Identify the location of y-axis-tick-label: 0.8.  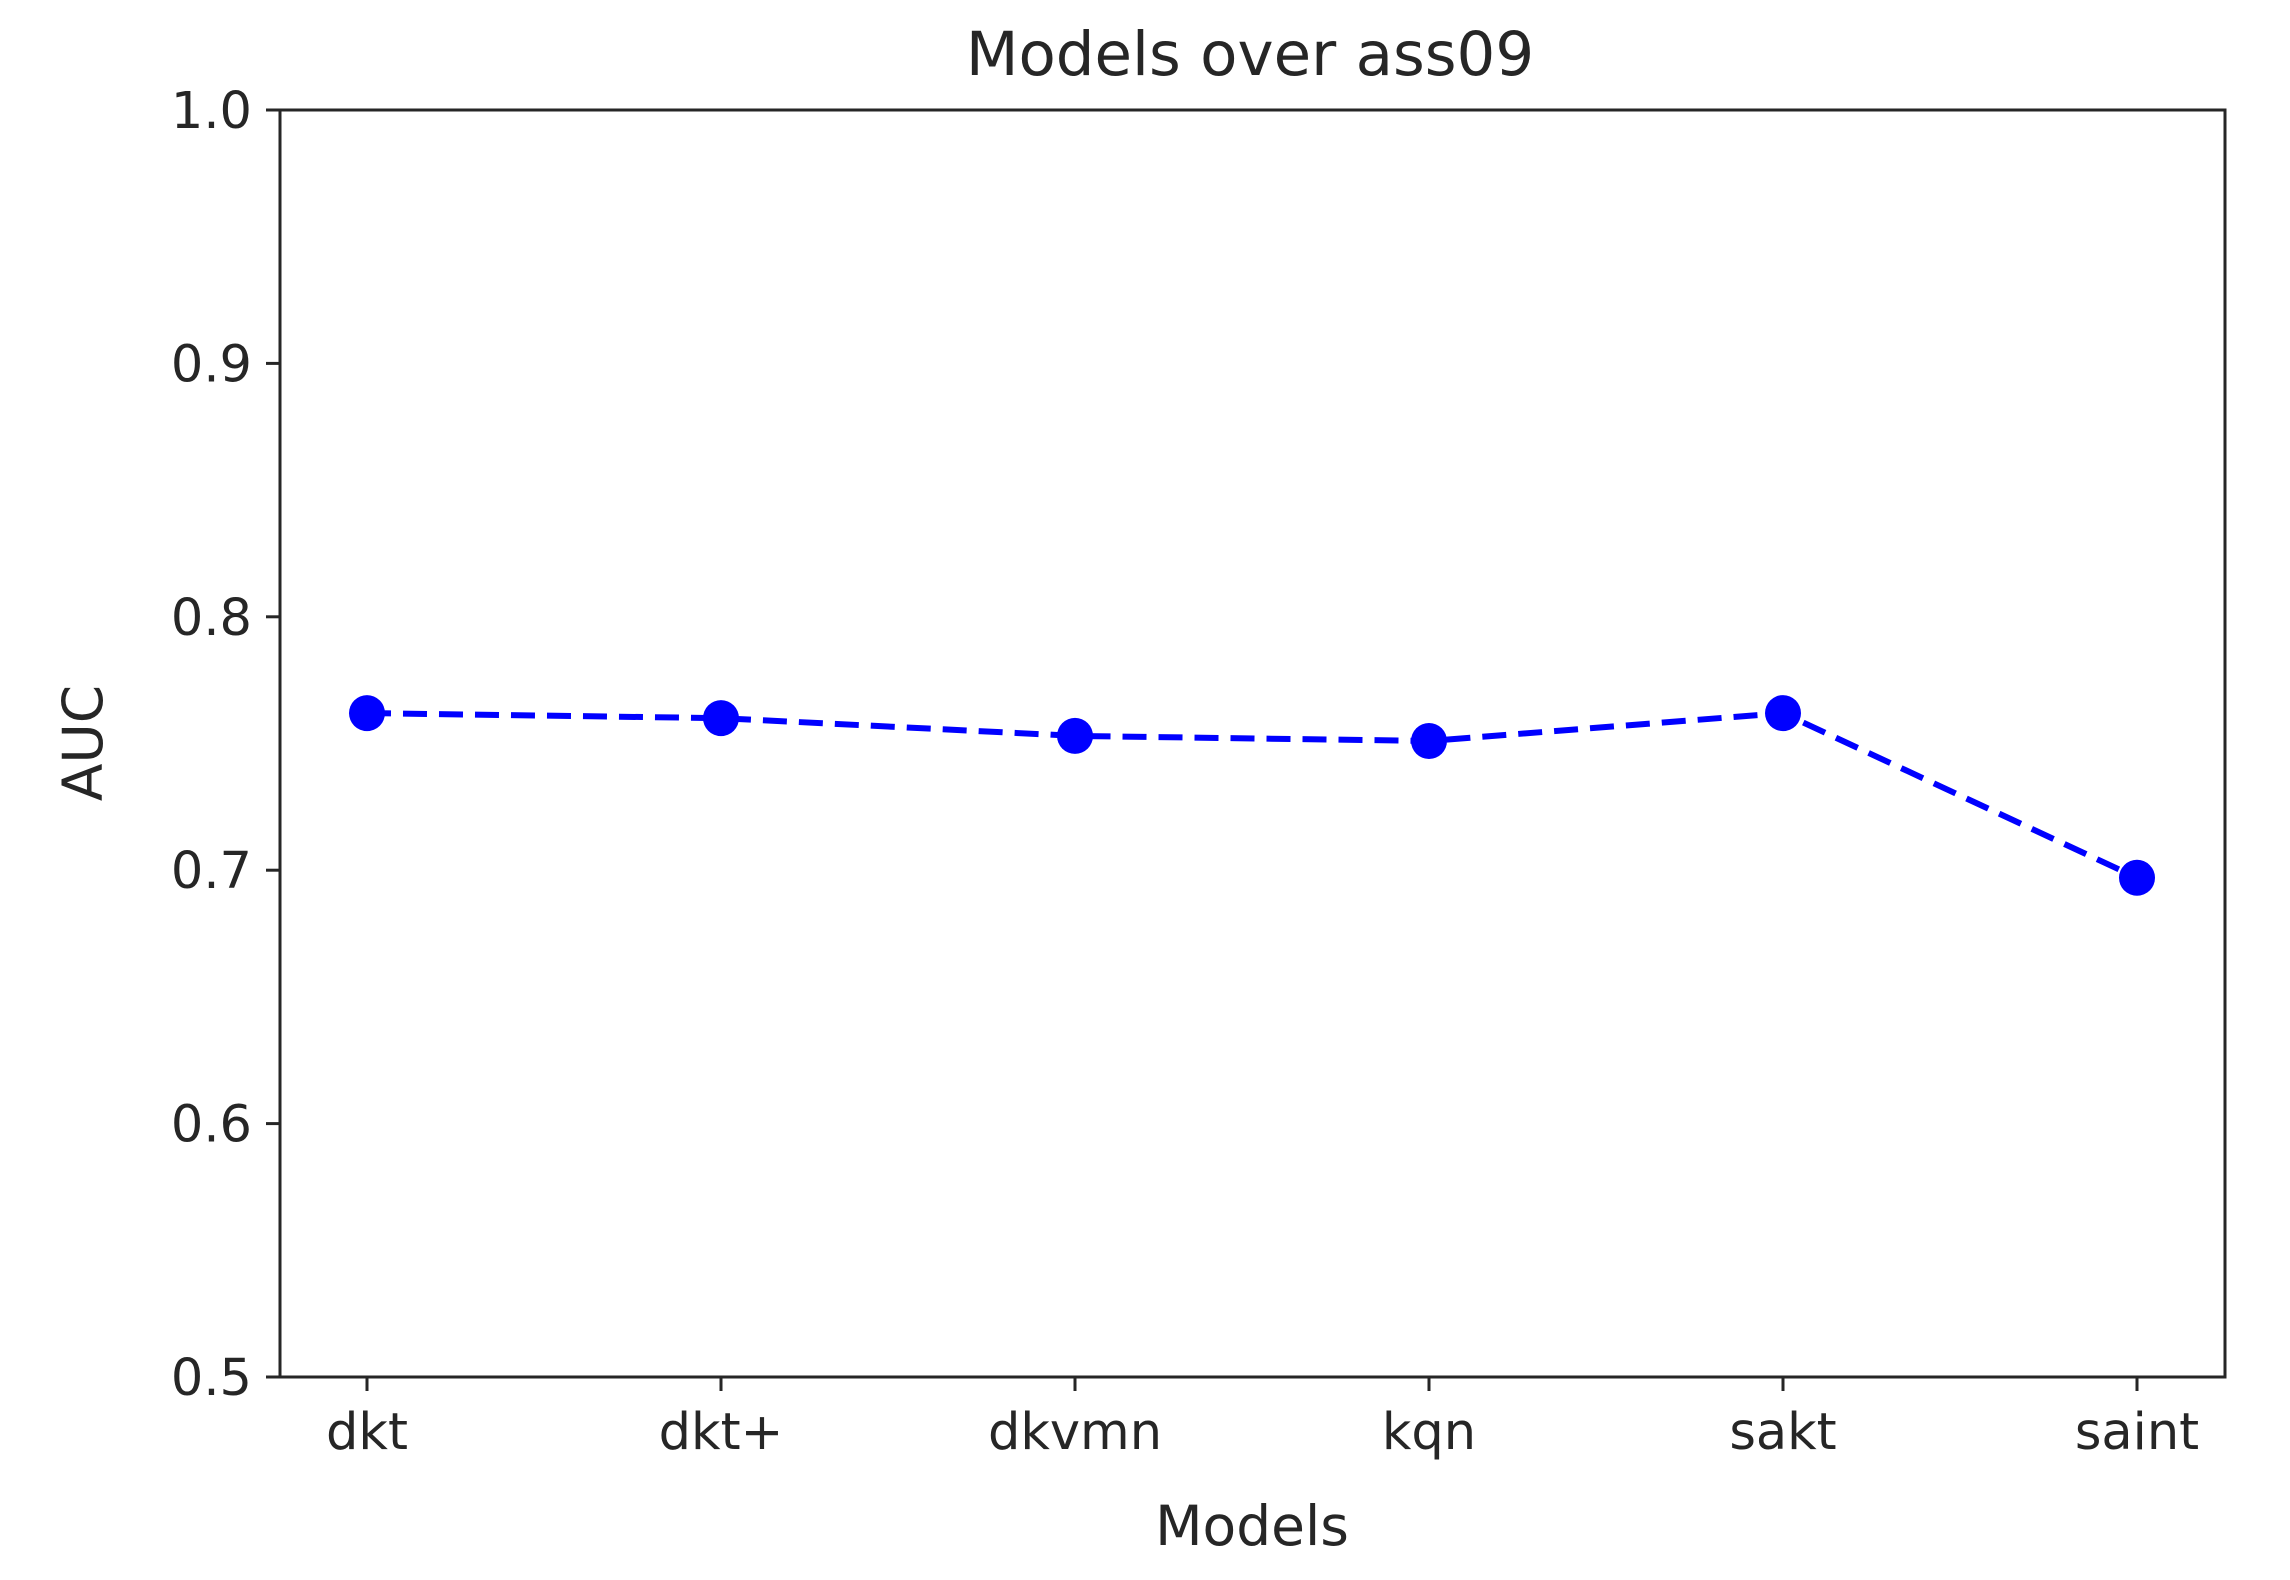
(211, 618).